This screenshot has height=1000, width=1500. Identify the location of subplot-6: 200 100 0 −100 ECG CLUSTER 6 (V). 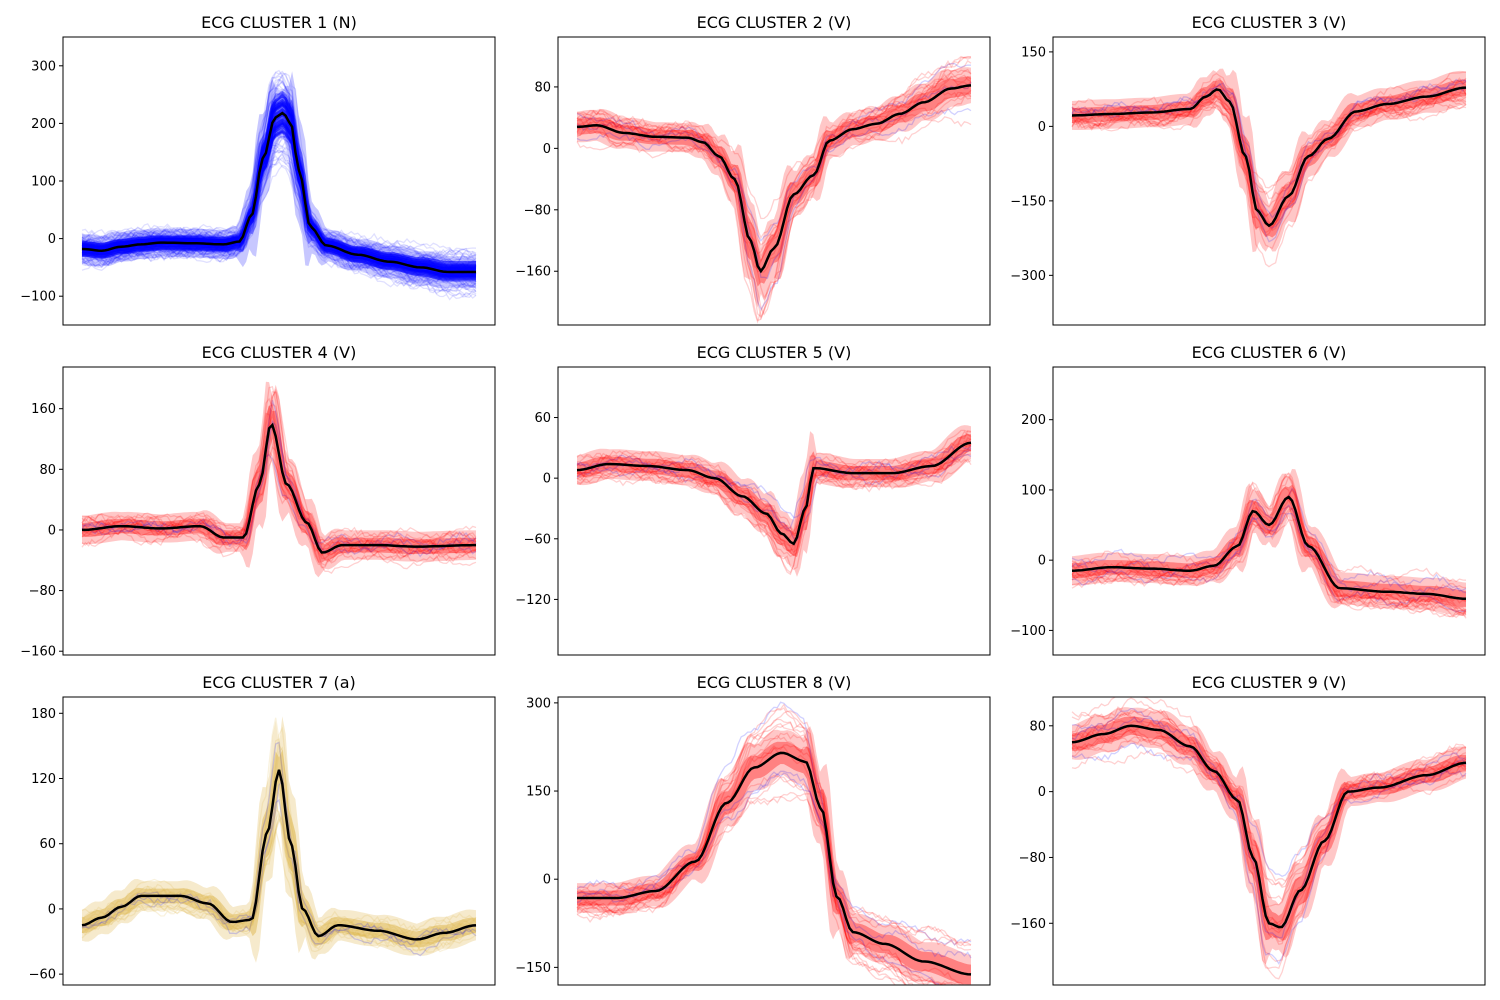
(1248, 499).